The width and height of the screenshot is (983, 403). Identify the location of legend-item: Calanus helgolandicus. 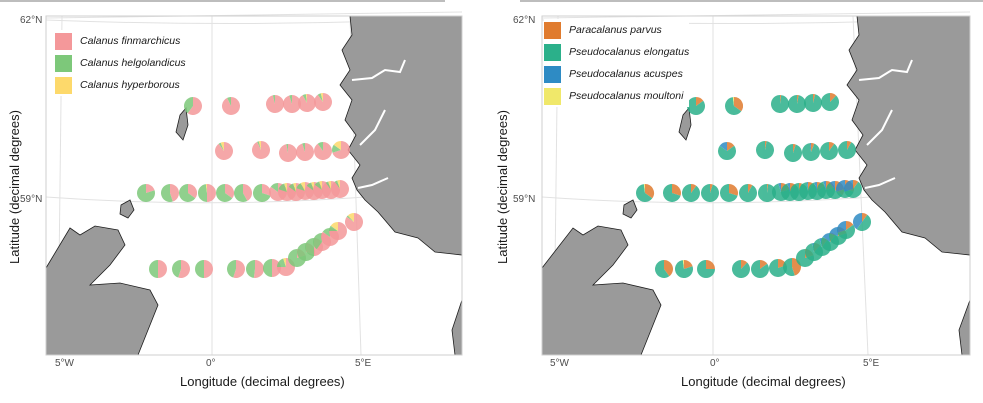
(120, 63).